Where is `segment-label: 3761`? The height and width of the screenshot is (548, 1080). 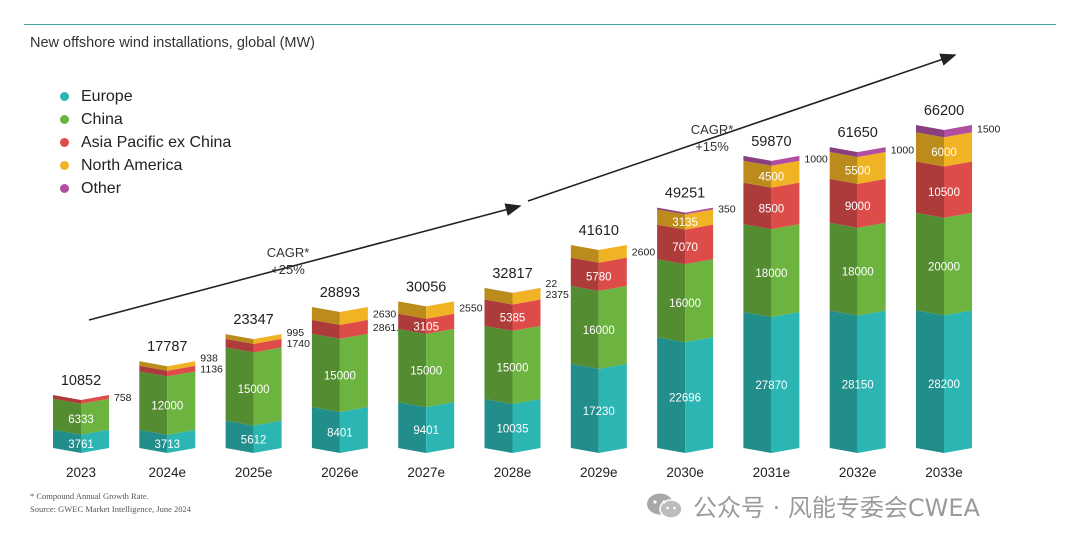
segment-label: 3761 is located at coordinates (81, 445).